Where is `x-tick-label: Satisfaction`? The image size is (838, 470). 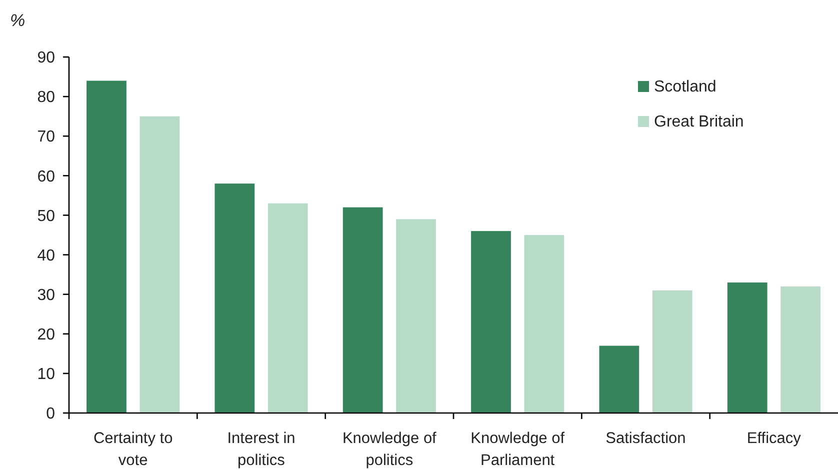 x-tick-label: Satisfaction is located at coordinates (646, 438).